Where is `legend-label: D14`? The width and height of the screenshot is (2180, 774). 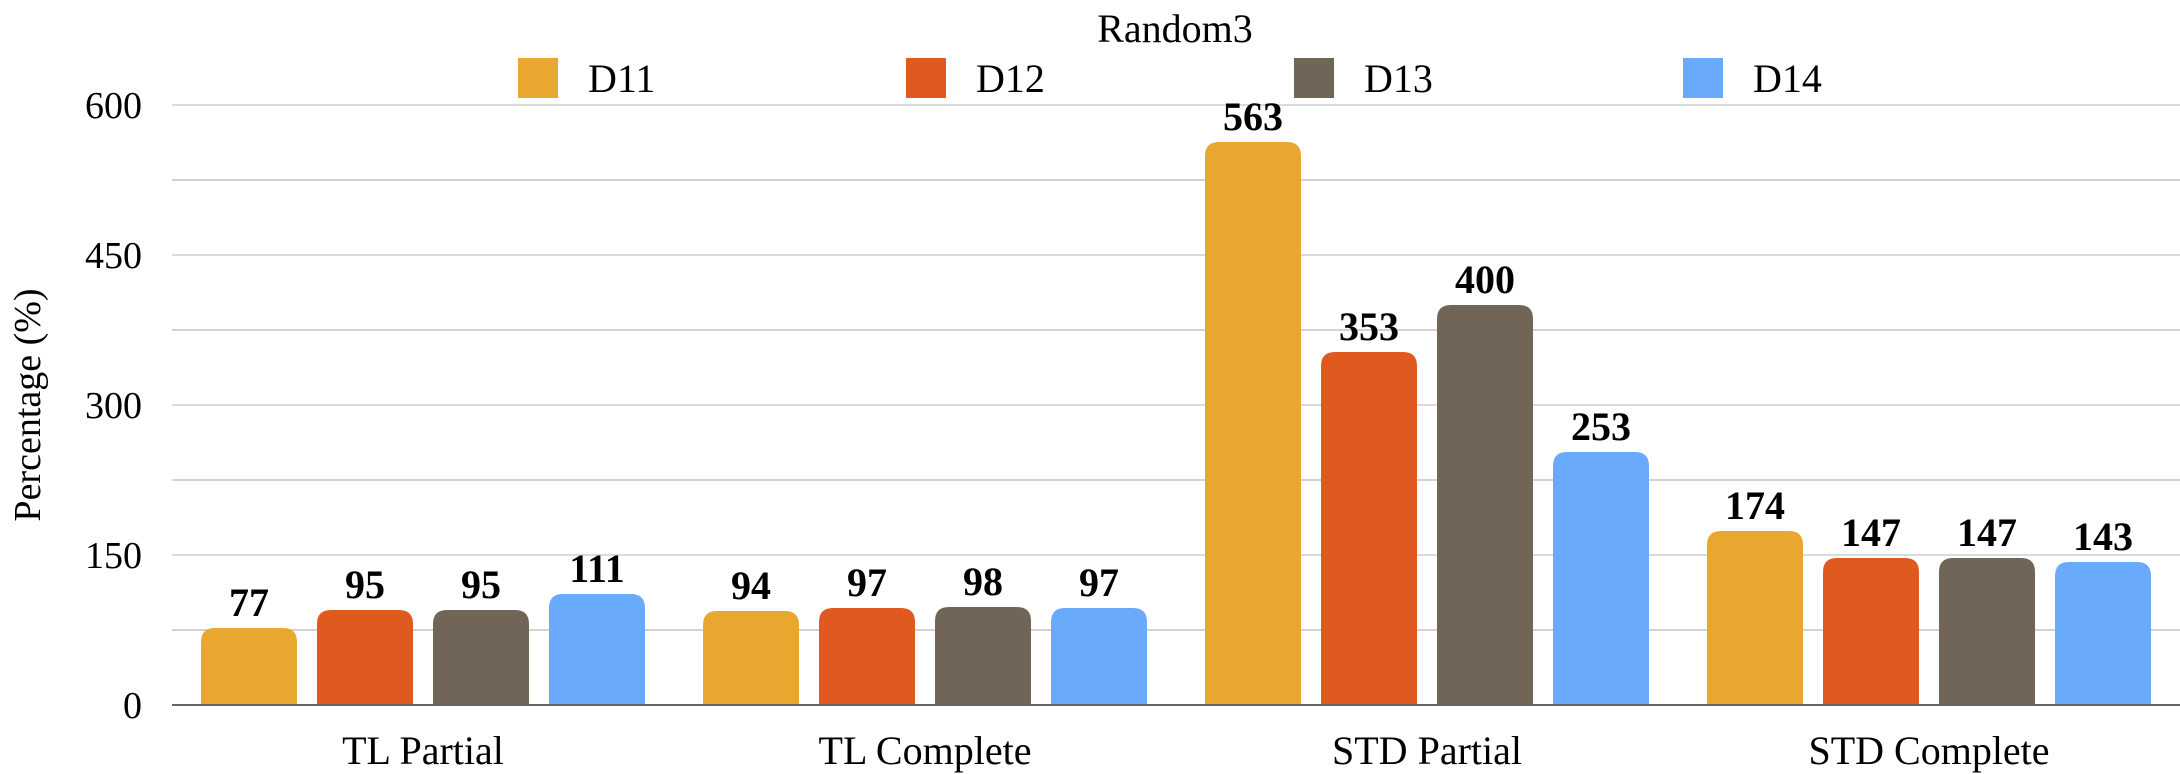 legend-label: D14 is located at coordinates (1787, 78).